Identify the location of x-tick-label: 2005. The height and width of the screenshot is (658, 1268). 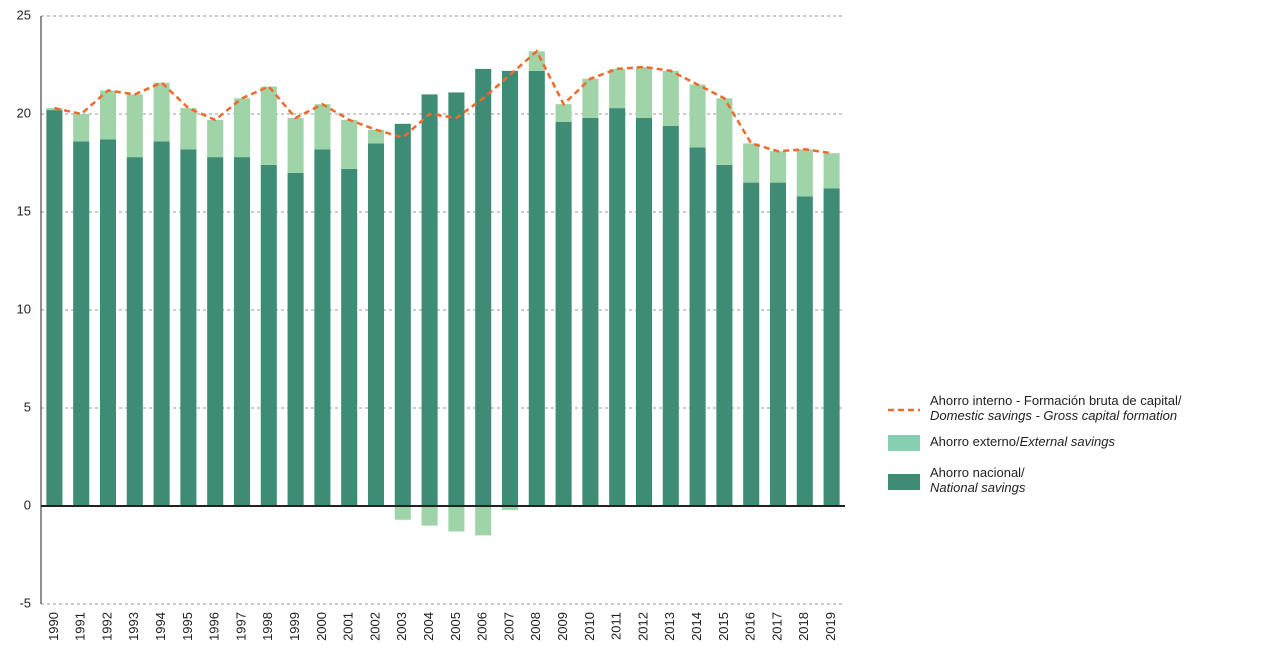
(455, 626).